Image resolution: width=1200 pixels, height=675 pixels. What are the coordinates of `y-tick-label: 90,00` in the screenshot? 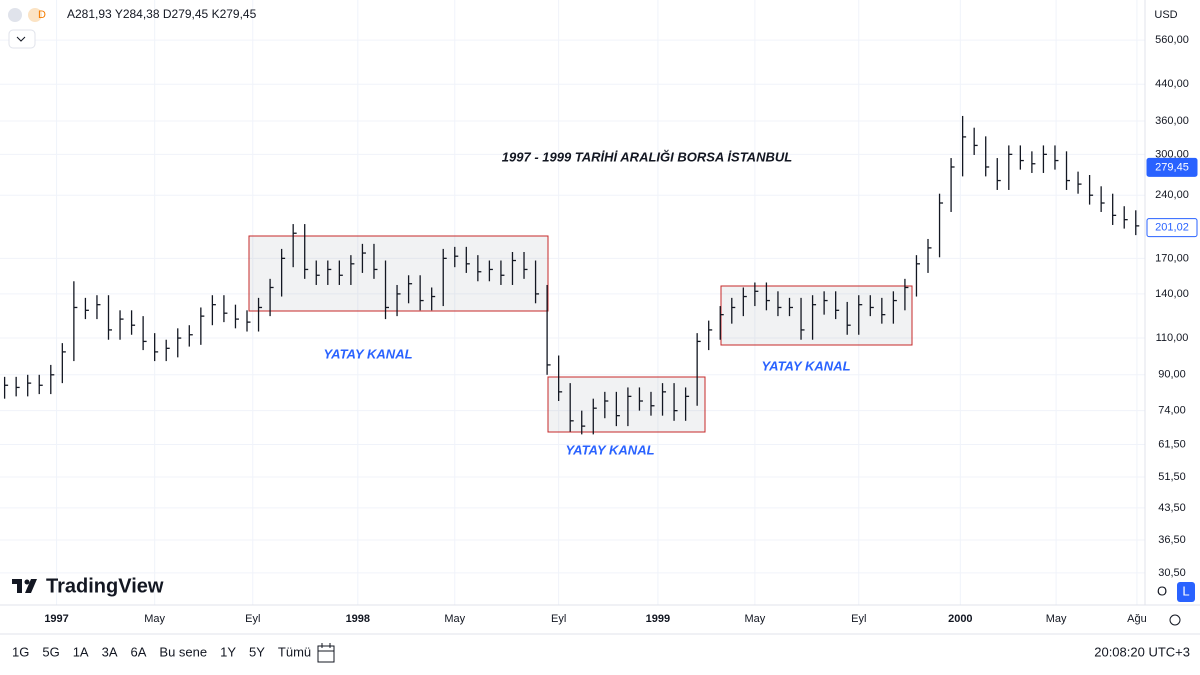 It's located at (1172, 375).